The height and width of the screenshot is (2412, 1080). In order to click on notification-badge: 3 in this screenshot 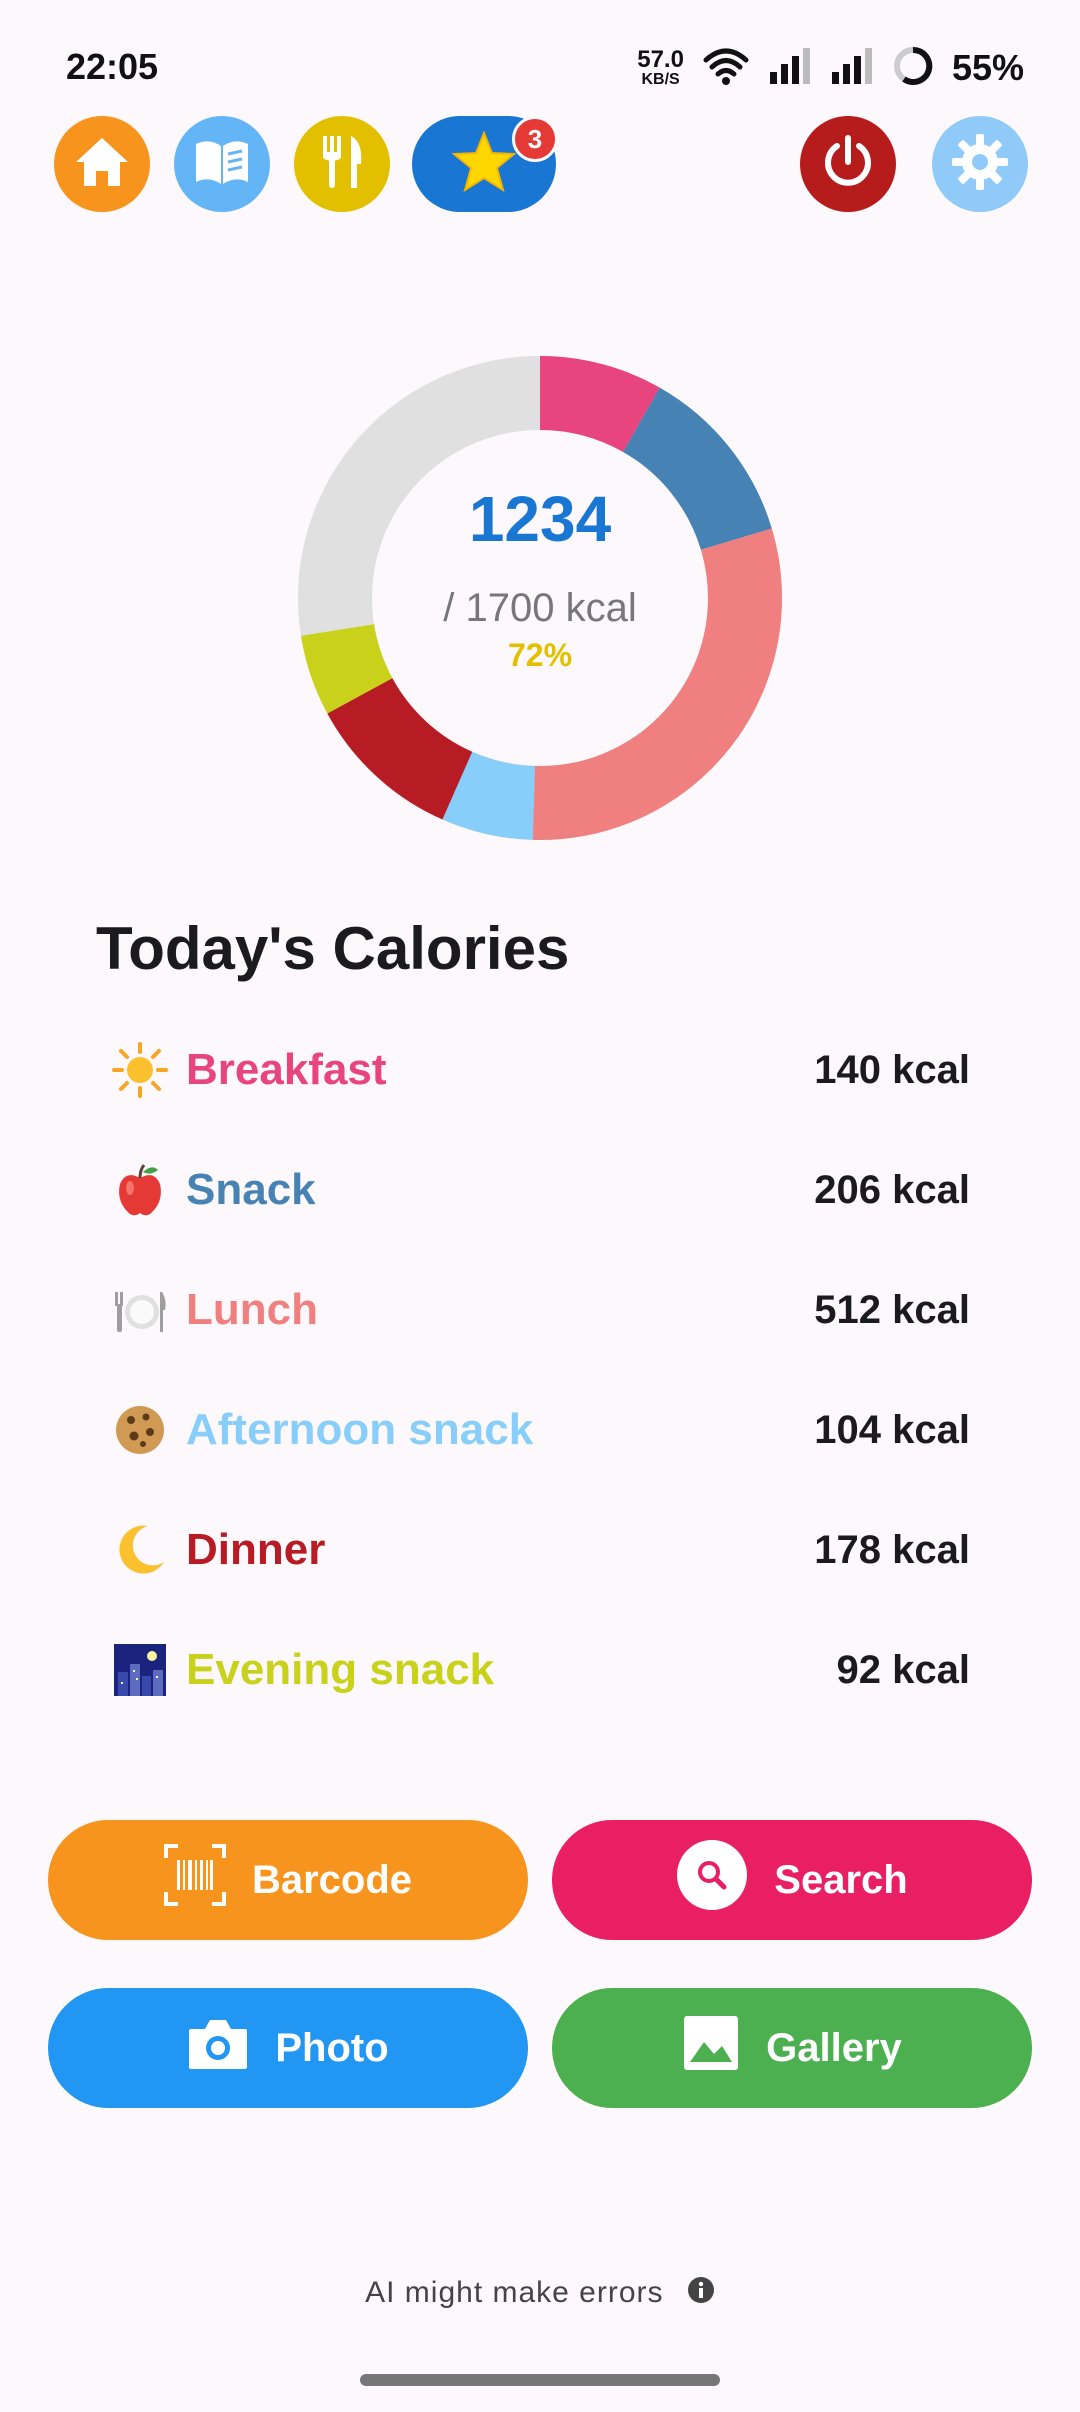, I will do `click(535, 139)`.